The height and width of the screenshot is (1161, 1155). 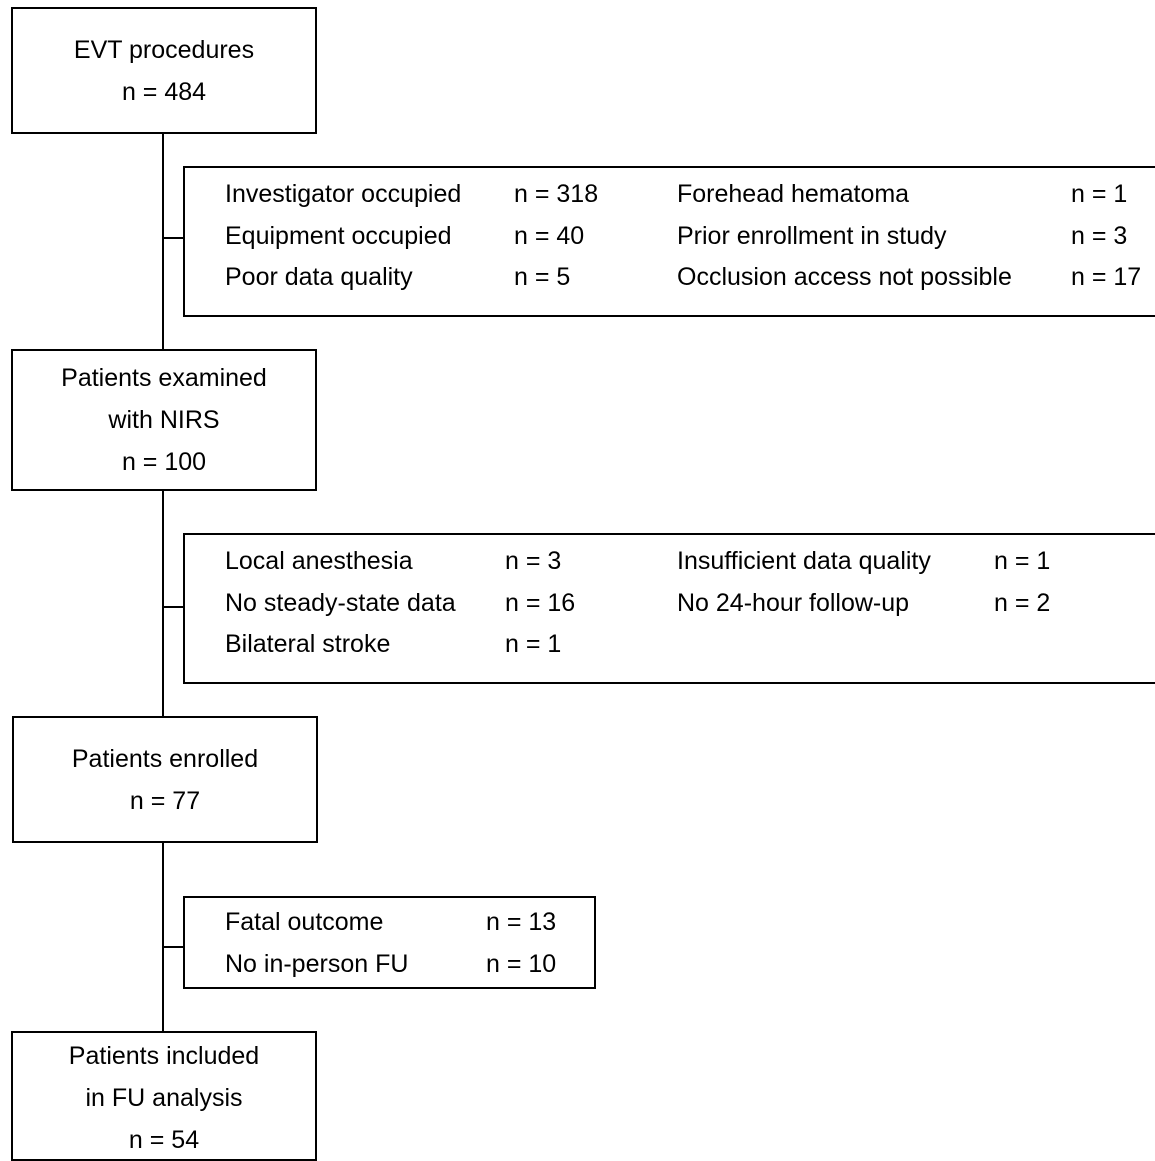 What do you see at coordinates (304, 922) in the screenshot?
I see `exclusion-label: Fatal outcome` at bounding box center [304, 922].